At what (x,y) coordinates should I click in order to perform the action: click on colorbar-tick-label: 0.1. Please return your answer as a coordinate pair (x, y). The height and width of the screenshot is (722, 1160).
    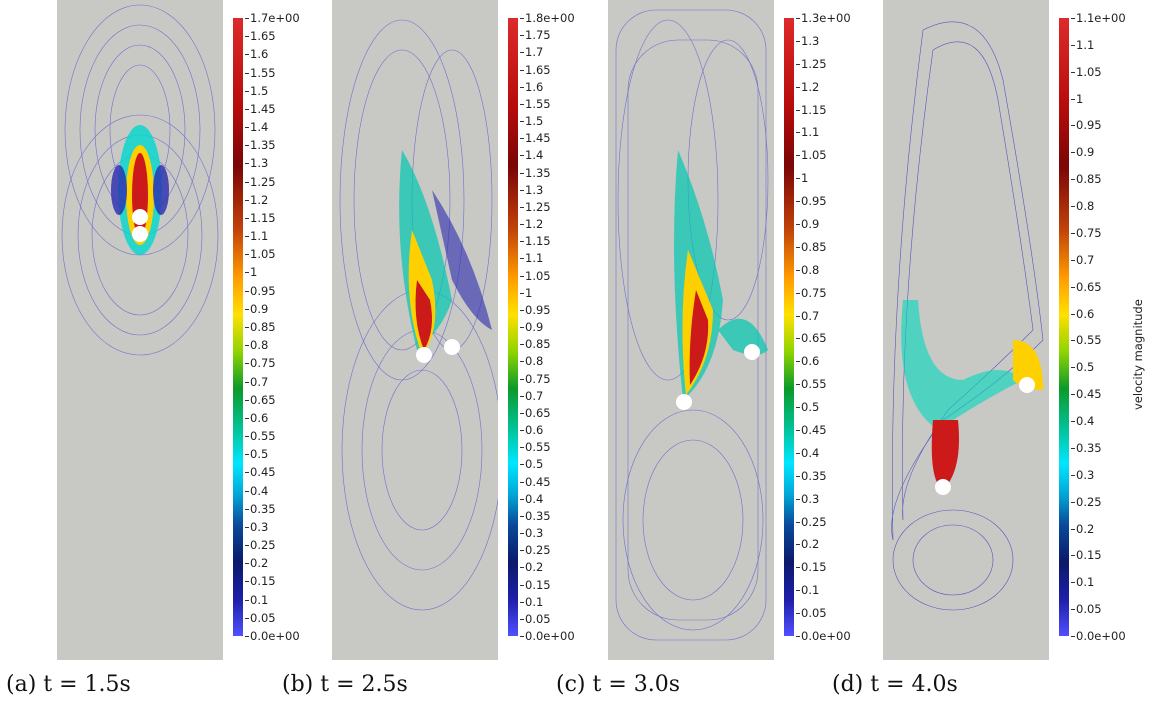
    Looking at the image, I should click on (531, 601).